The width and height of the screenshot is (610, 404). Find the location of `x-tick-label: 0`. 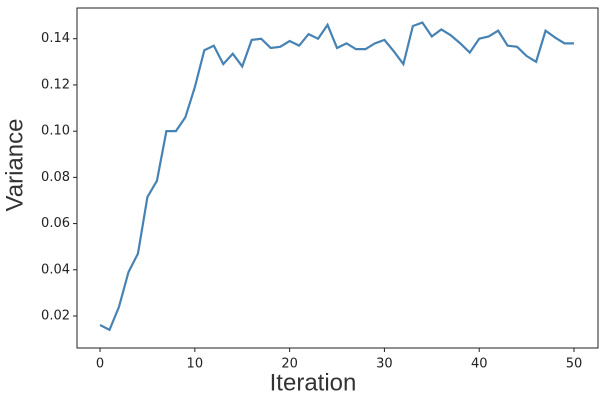

x-tick-label: 0 is located at coordinates (100, 364).